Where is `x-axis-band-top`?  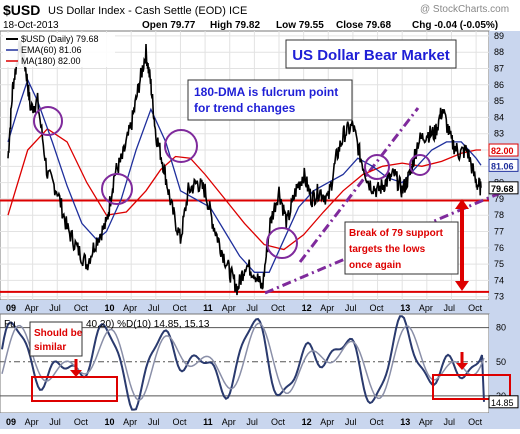 x-axis-band-top is located at coordinates (260, 307).